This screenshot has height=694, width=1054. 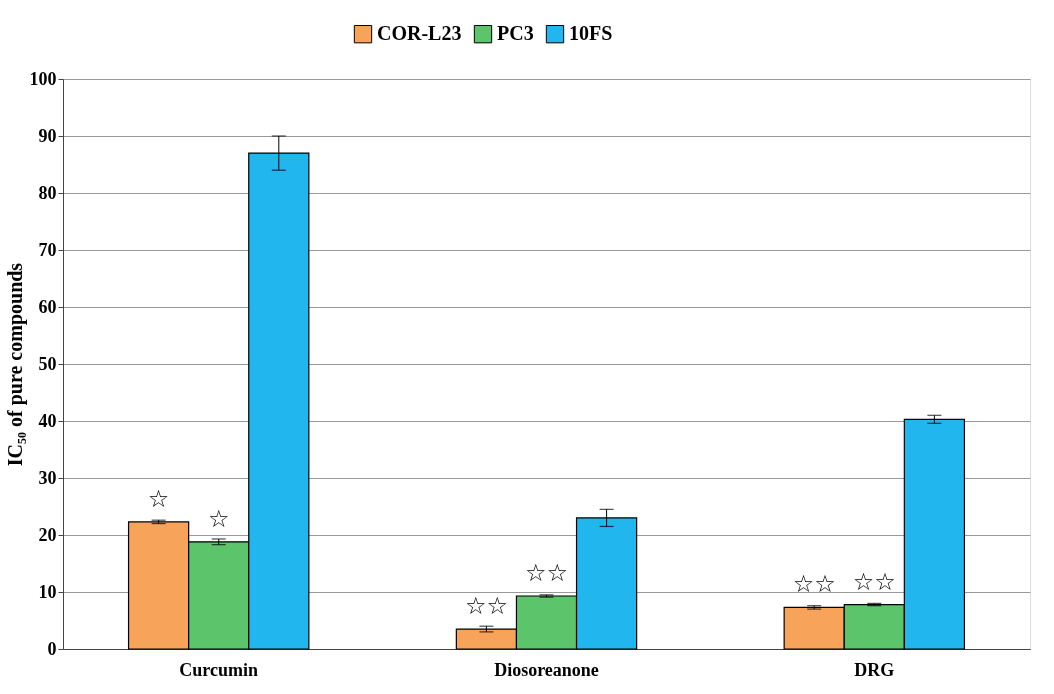 What do you see at coordinates (591, 33) in the screenshot?
I see `legend-label: 10FS` at bounding box center [591, 33].